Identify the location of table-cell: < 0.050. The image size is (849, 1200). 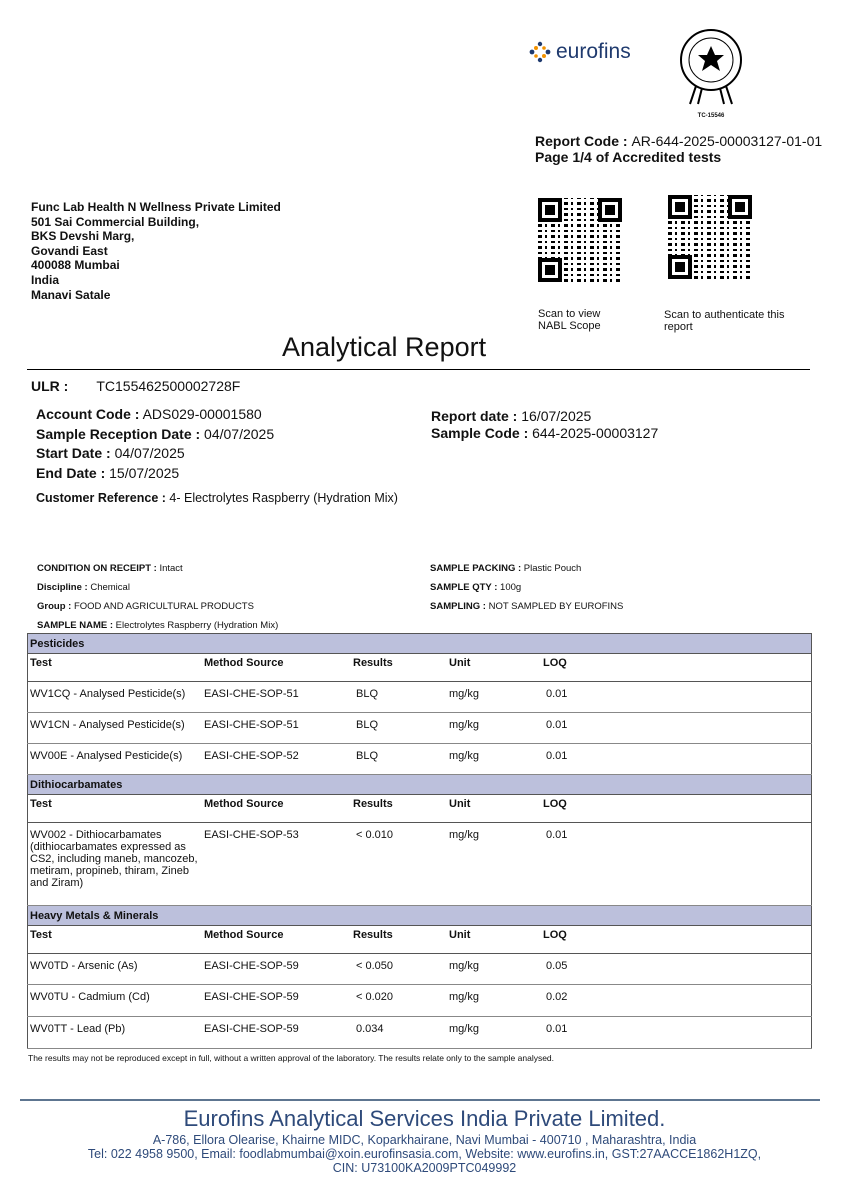
(399, 969).